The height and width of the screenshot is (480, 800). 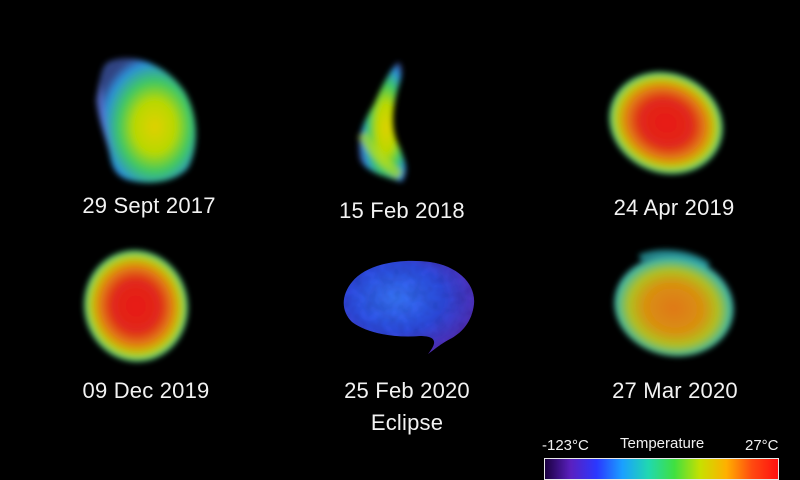 What do you see at coordinates (661, 469) in the screenshot?
I see `temperature-color-bar` at bounding box center [661, 469].